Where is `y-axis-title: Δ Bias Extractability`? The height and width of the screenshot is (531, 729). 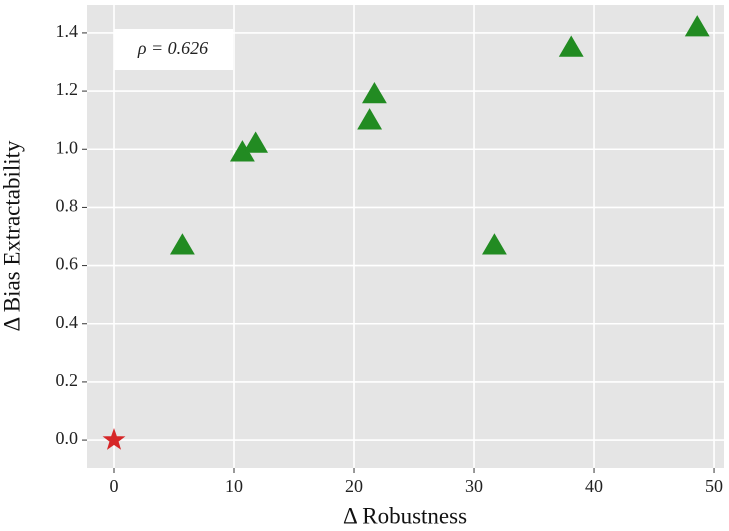 y-axis-title: Δ Bias Extractability is located at coordinates (12, 236).